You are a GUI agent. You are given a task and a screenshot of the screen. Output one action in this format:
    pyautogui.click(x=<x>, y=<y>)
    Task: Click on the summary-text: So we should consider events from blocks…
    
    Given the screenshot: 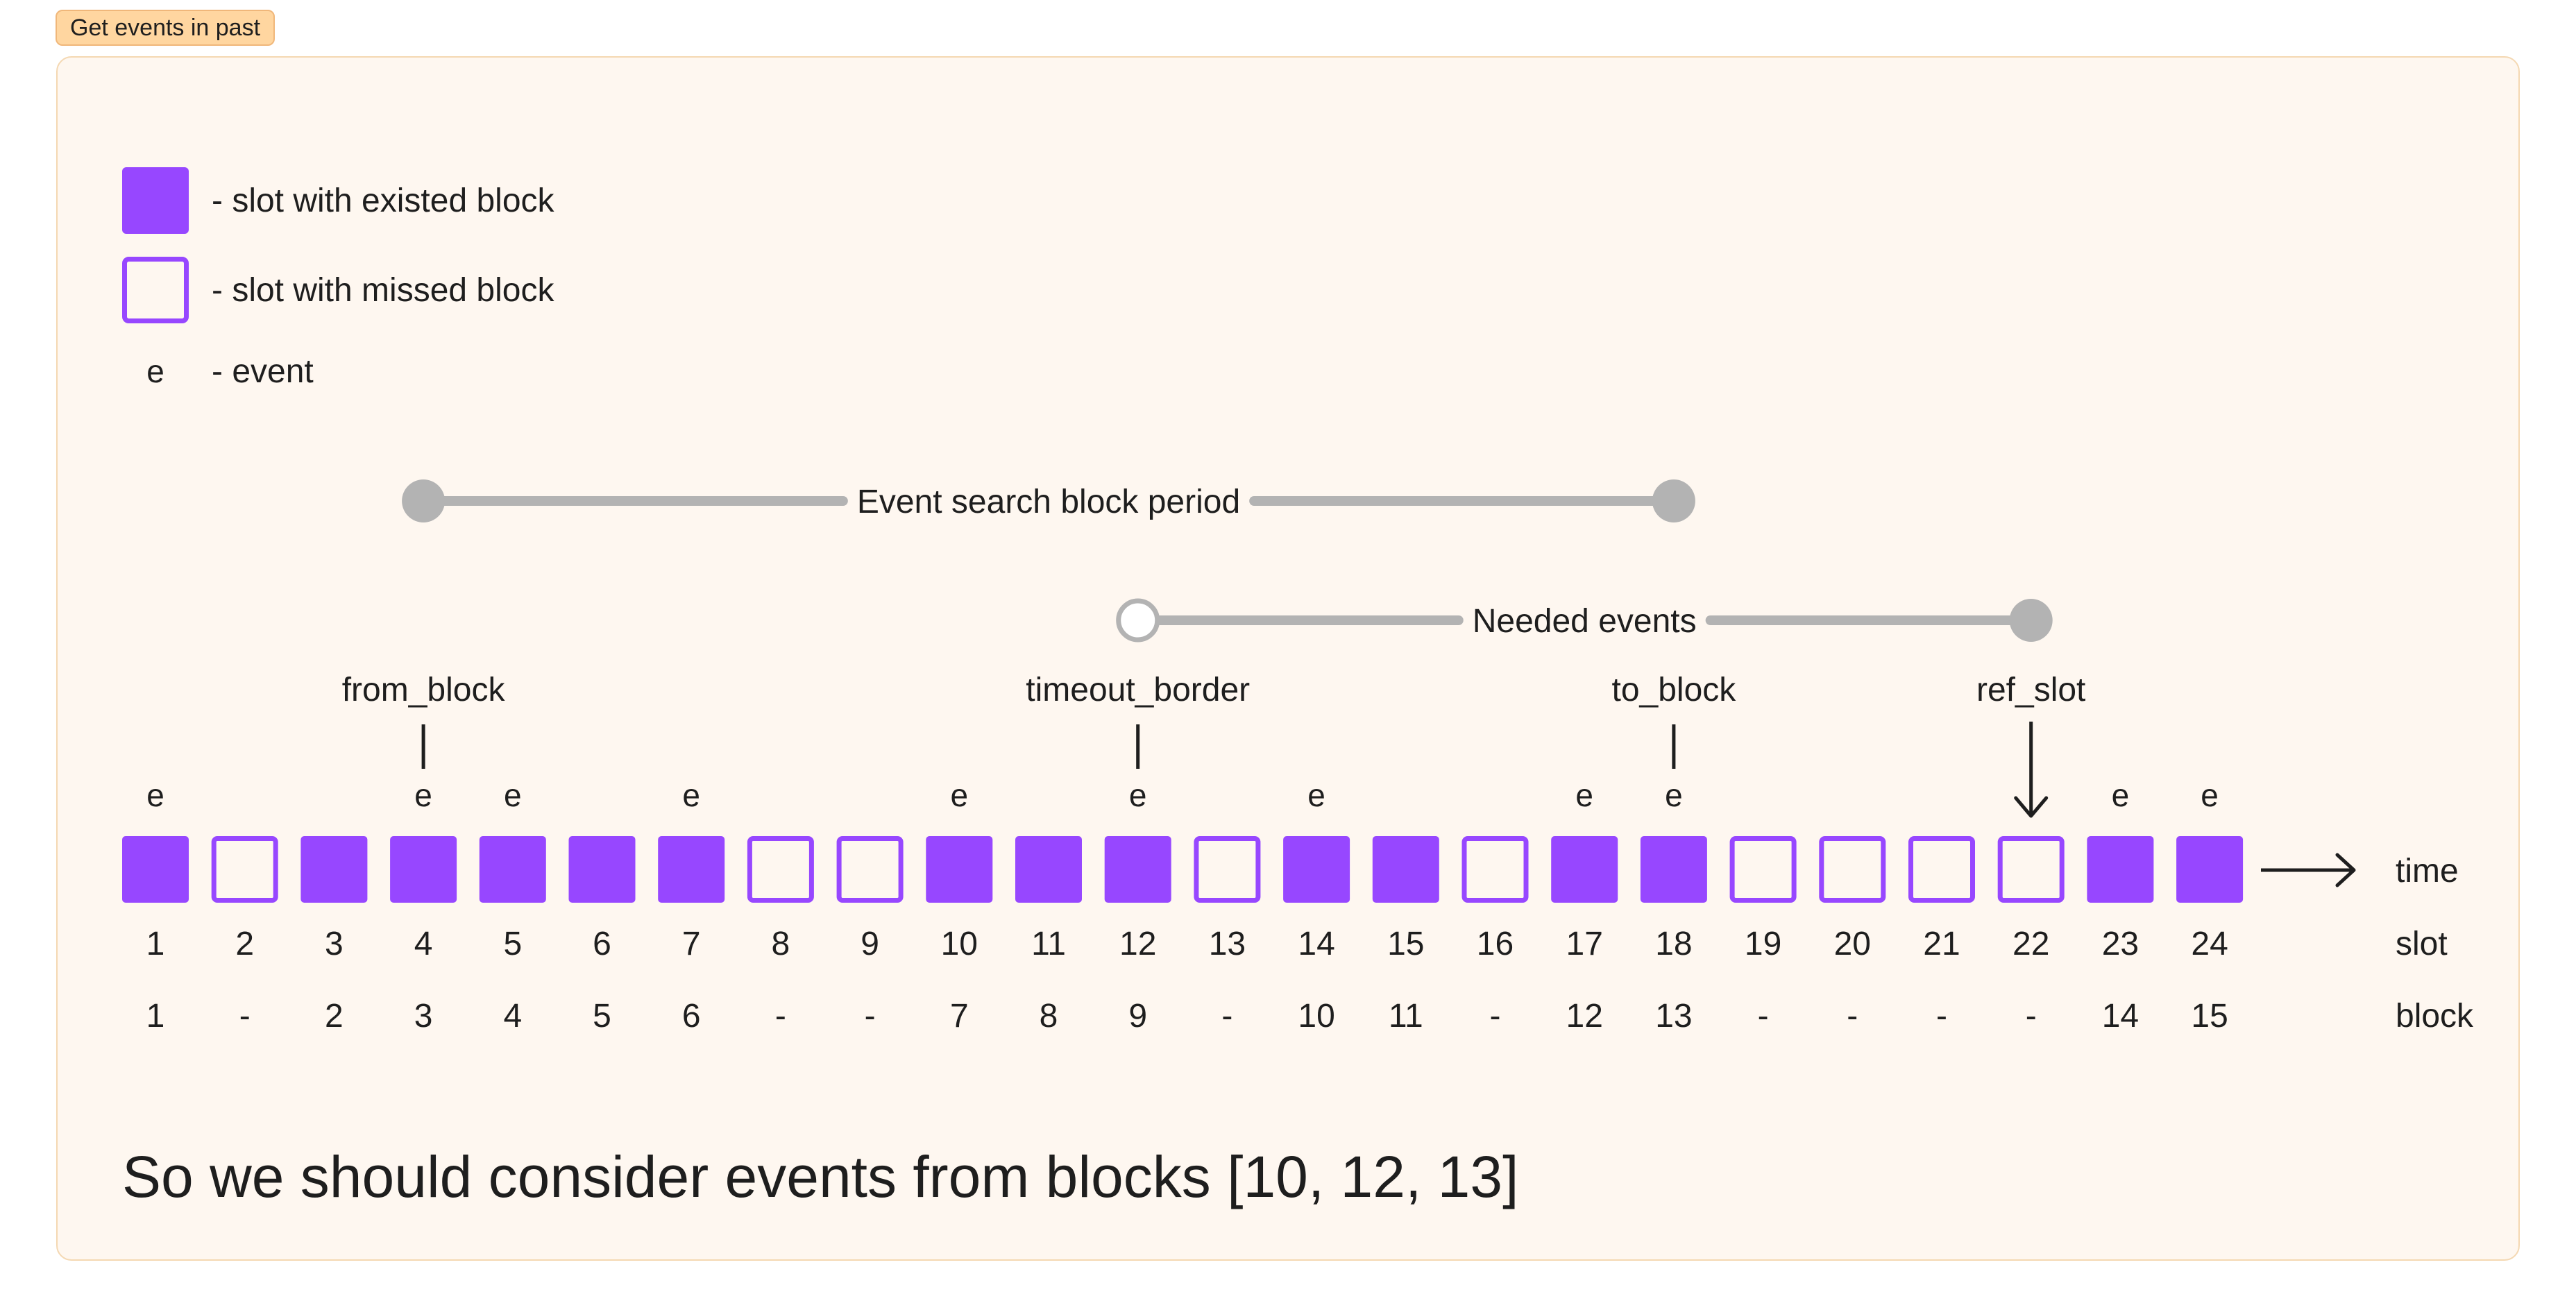 What is the action you would take?
    pyautogui.click(x=820, y=1176)
    